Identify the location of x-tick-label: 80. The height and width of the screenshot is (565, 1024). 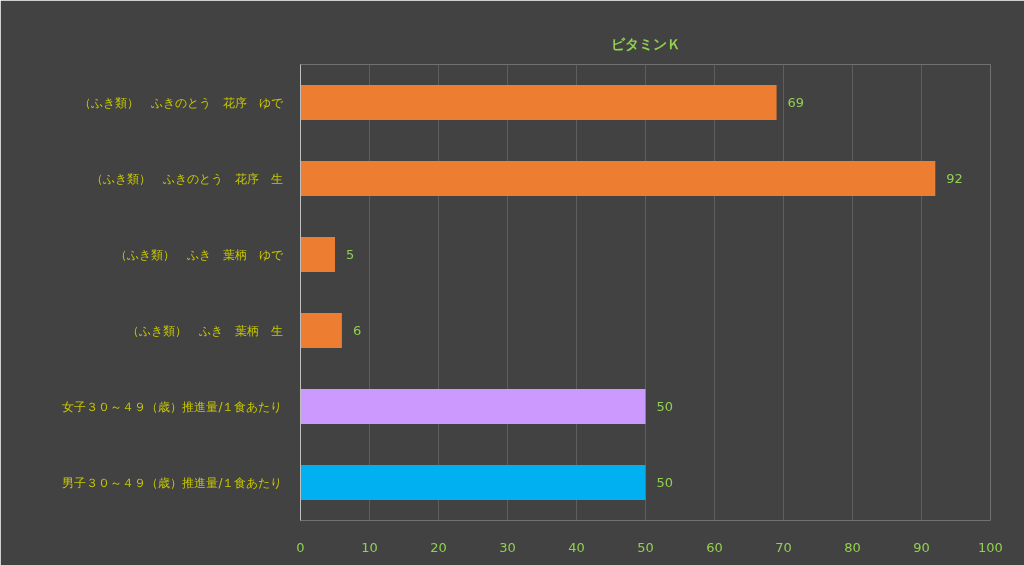
(852, 547).